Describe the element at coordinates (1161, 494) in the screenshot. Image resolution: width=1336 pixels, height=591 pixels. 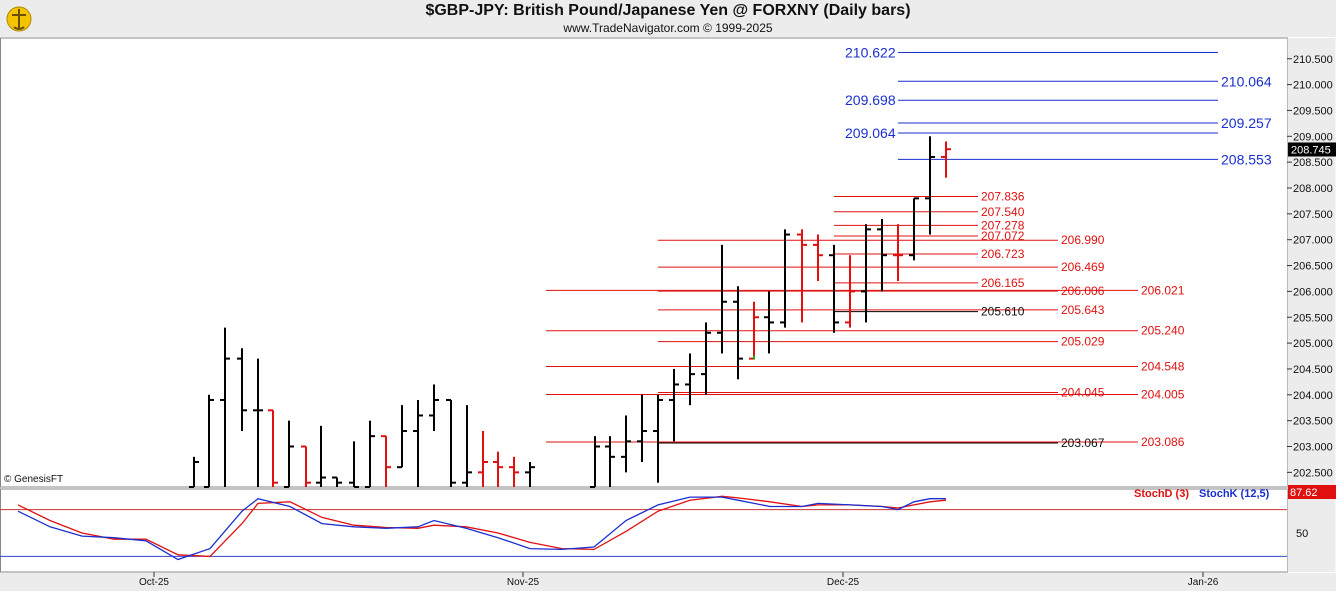
I see `stoch-d-legend: StochD (3)` at that location.